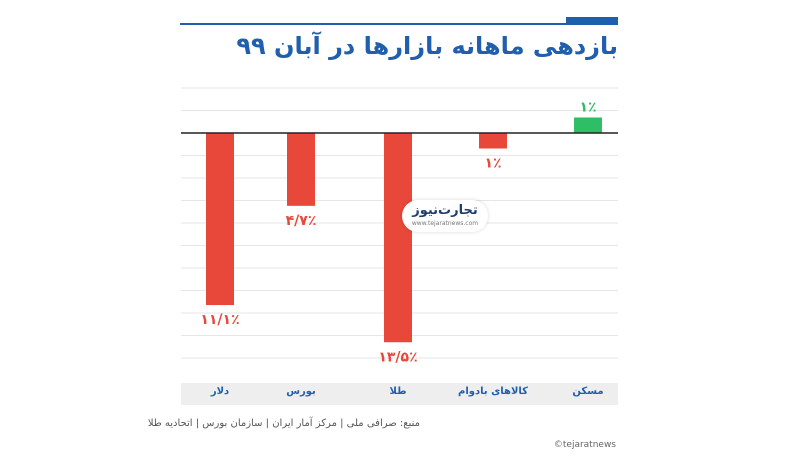 The image size is (800, 458). Describe the element at coordinates (220, 391) in the screenshot. I see `category-label: دلار` at that location.